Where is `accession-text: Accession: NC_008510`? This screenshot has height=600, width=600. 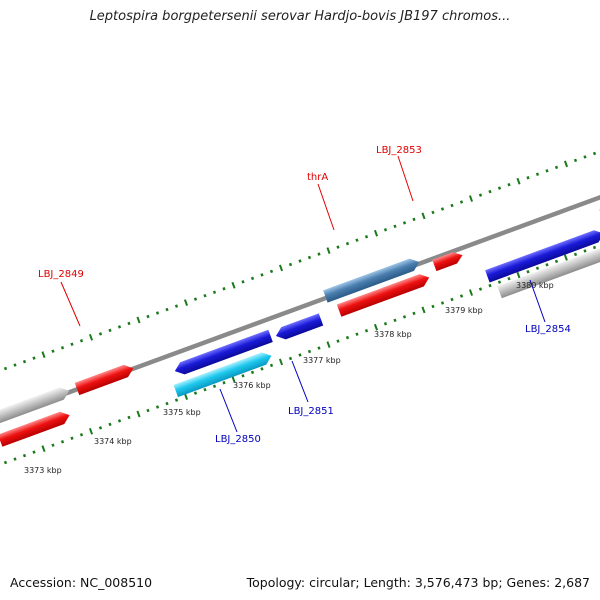 accession-text: Accession: NC_008510 is located at coordinates (81, 582).